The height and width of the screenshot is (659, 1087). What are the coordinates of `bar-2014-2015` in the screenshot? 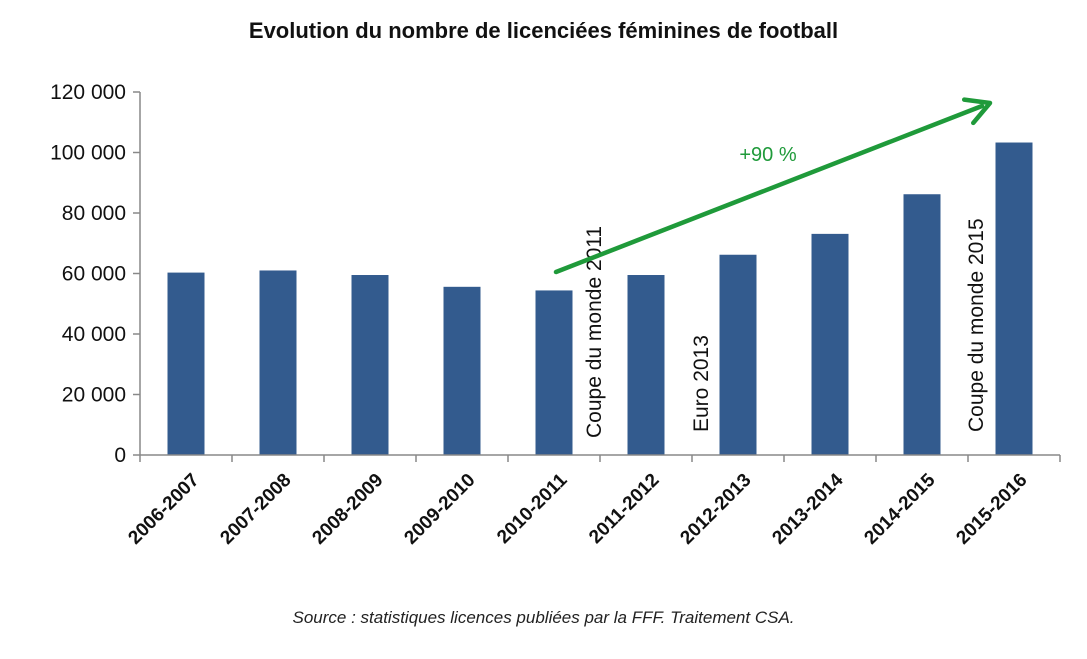 It's located at (922, 324).